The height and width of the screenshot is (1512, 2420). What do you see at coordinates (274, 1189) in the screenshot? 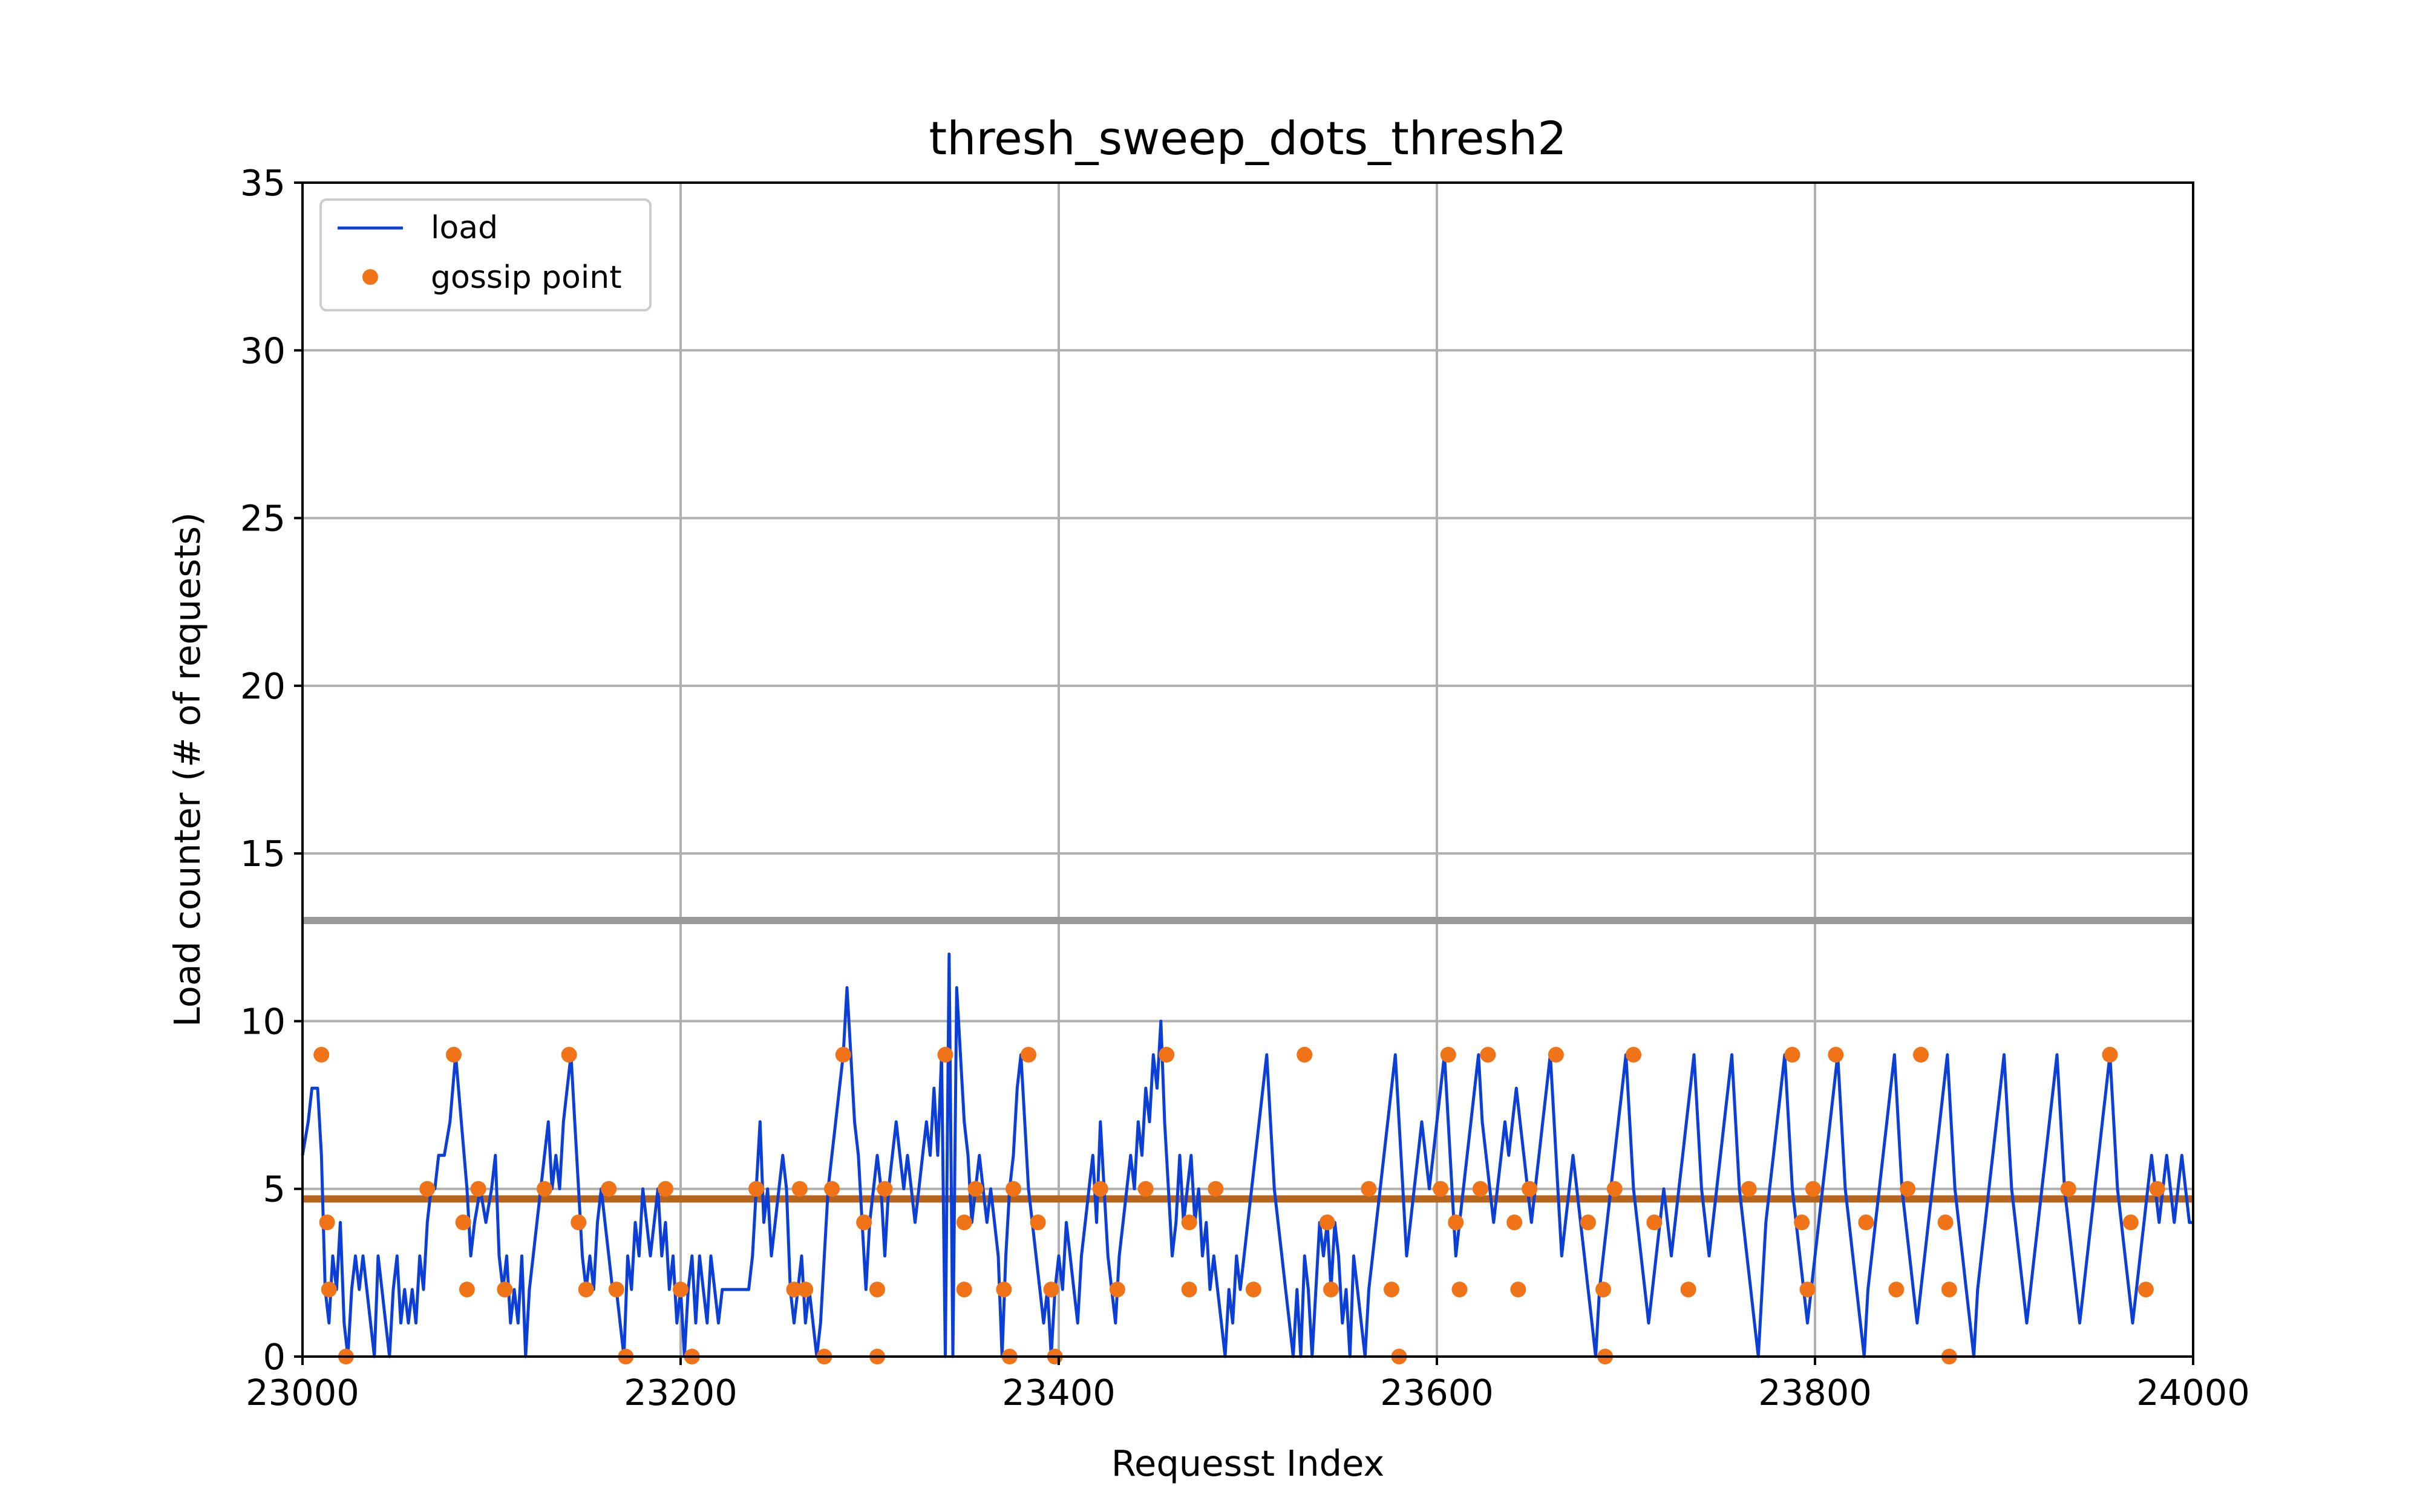
I see `y-tick-label: 5` at bounding box center [274, 1189].